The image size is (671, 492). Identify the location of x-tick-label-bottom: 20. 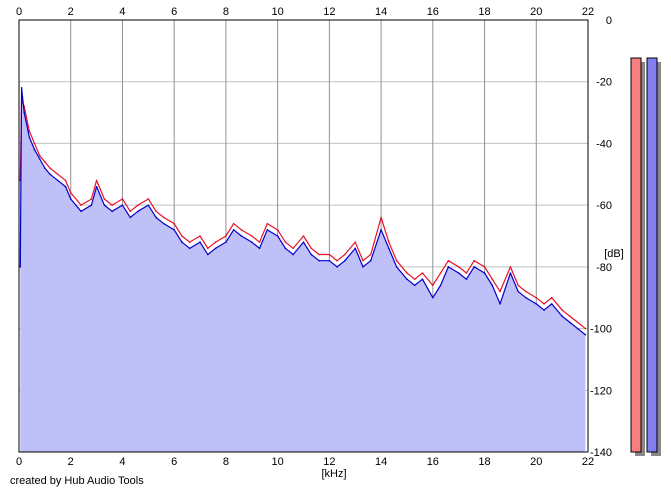
(536, 462).